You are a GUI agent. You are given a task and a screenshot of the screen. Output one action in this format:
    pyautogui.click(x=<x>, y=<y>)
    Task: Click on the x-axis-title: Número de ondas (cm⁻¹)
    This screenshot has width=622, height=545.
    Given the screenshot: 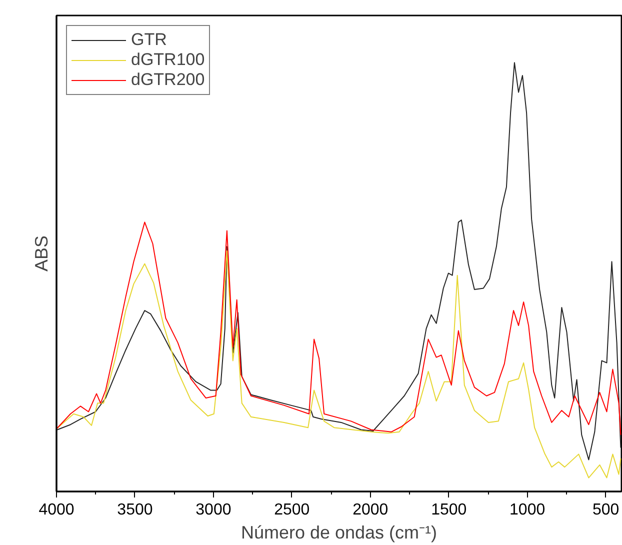 What is the action you would take?
    pyautogui.click(x=339, y=532)
    